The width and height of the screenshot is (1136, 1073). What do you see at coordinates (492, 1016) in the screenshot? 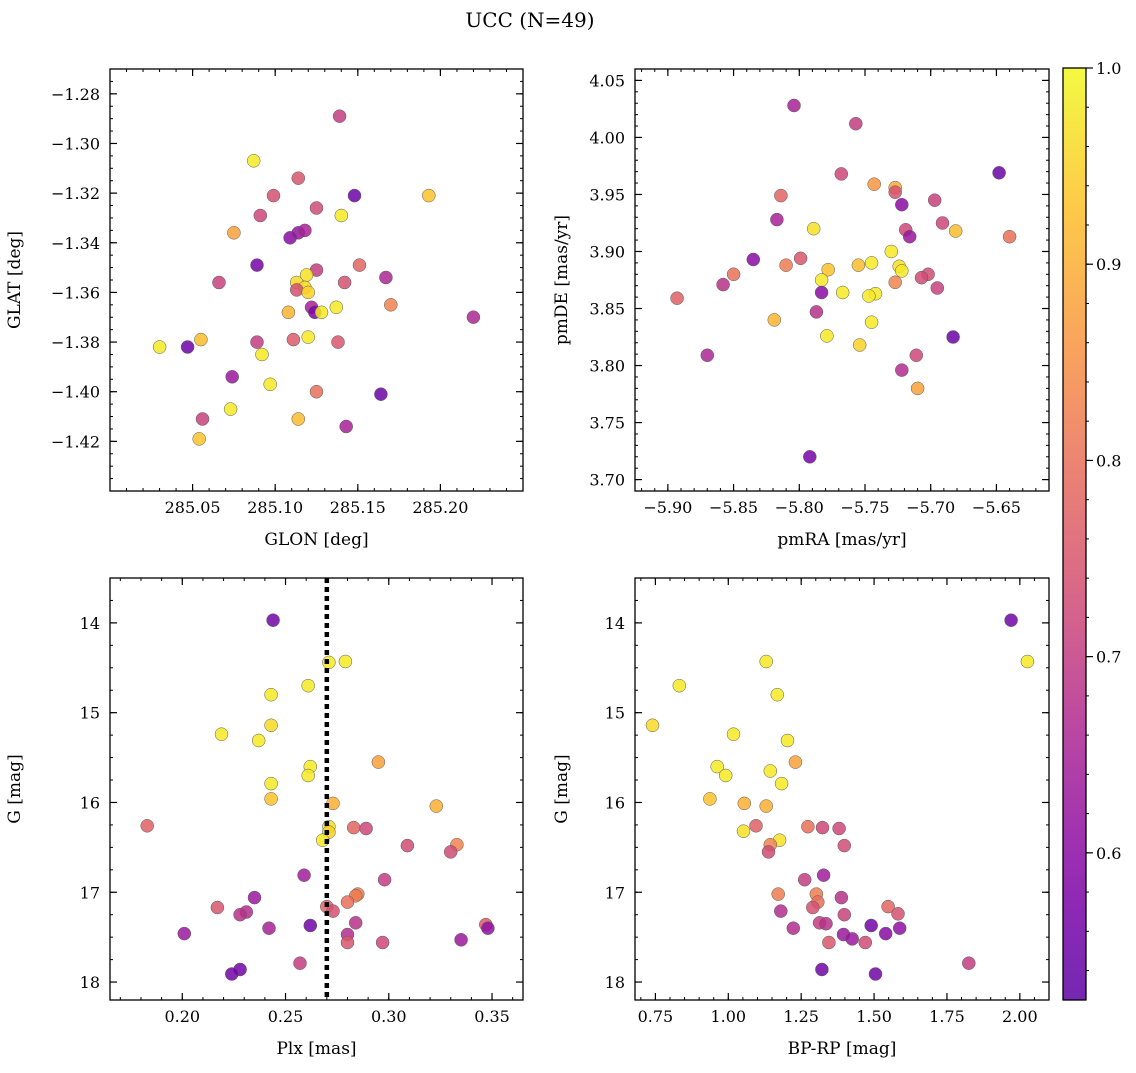
I see `x-tick-label: 0.35` at bounding box center [492, 1016].